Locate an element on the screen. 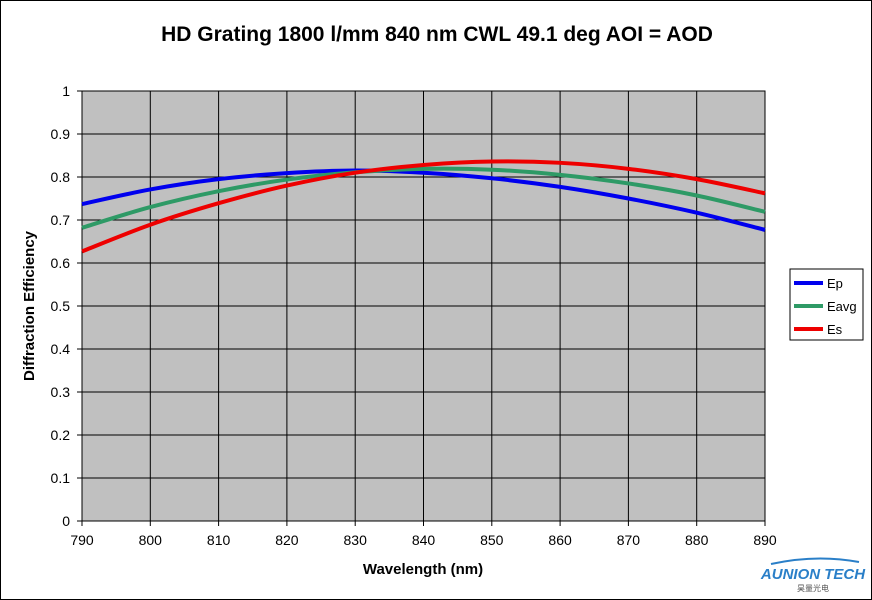 The image size is (872, 600). x-tick-label: 830 is located at coordinates (356, 540).